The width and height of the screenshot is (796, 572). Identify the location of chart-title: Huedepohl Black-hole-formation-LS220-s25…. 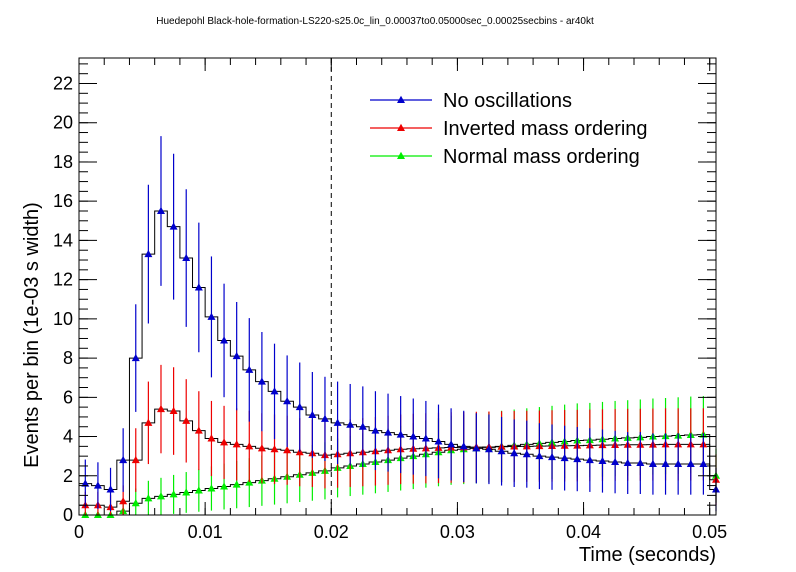
(375, 21).